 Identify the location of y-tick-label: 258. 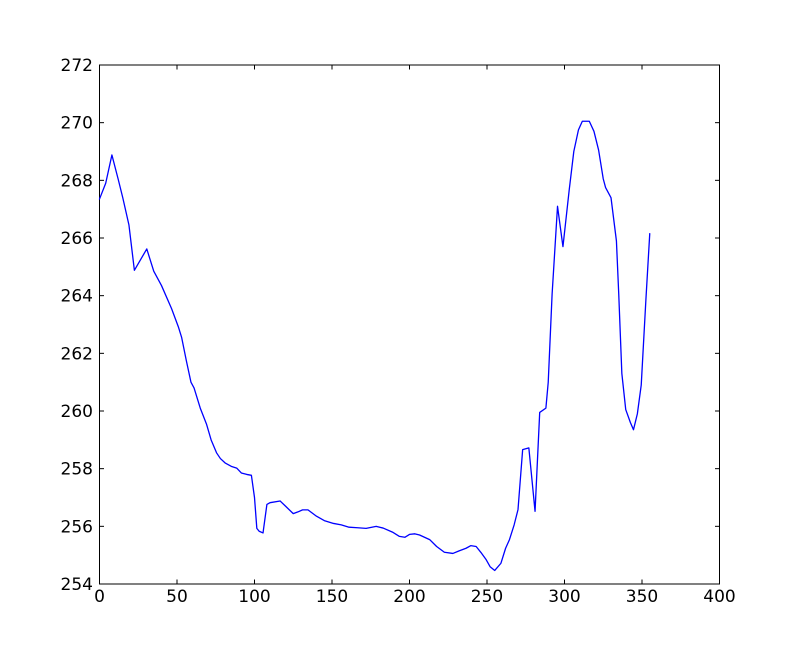
(77, 470).